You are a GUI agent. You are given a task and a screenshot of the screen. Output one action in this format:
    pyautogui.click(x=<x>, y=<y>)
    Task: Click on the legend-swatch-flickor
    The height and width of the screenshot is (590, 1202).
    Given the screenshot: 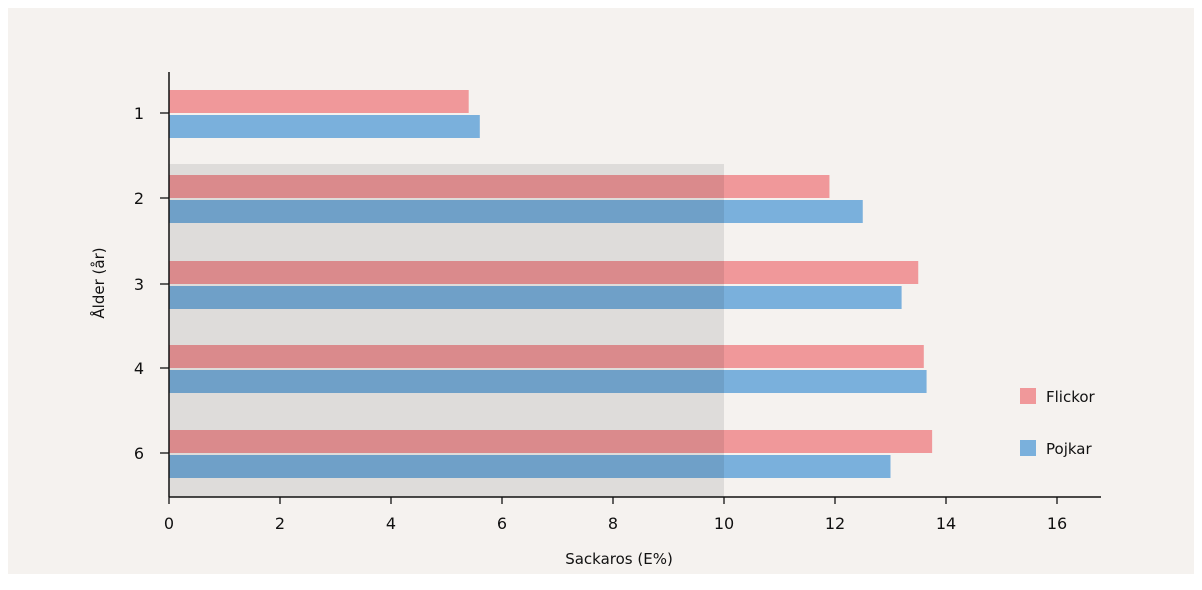 What is the action you would take?
    pyautogui.click(x=1028, y=396)
    